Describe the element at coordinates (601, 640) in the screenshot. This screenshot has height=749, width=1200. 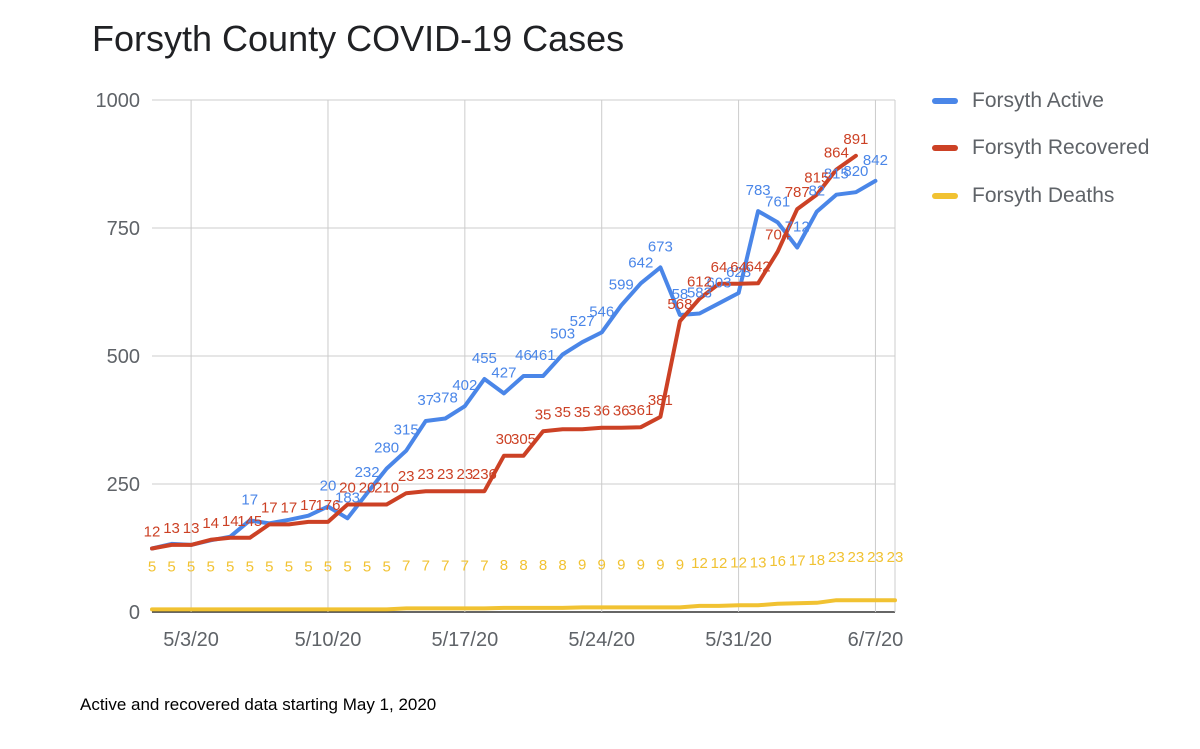
I see `x-tick-label: 5/24/20` at that location.